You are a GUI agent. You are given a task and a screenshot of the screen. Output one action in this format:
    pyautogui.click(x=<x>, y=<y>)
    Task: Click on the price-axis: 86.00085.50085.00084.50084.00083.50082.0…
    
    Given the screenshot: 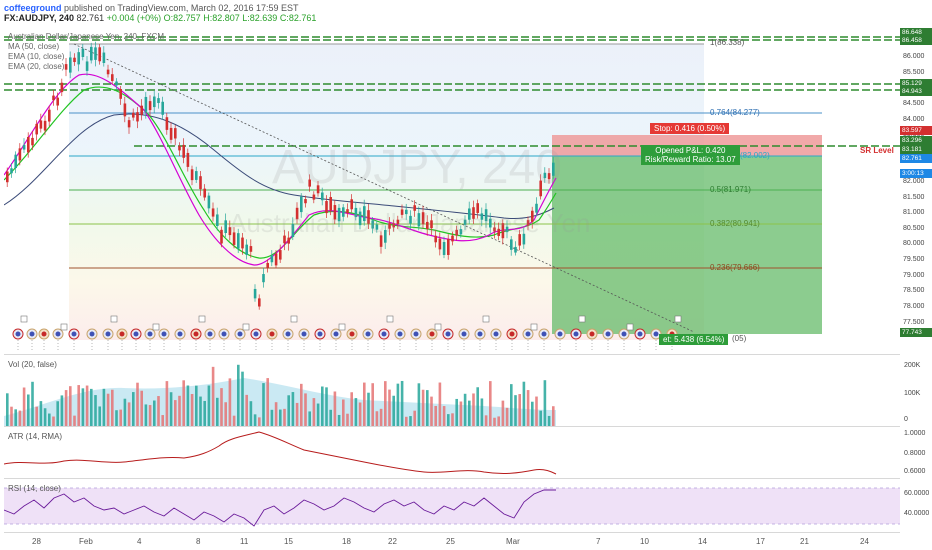 What is the action you would take?
    pyautogui.click(x=916, y=191)
    